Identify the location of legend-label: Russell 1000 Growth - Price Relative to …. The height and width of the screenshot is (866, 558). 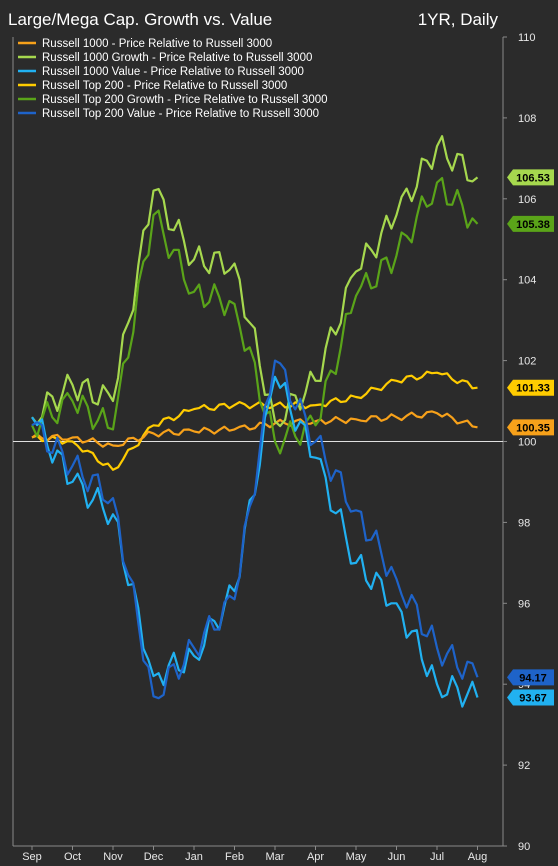
(177, 58).